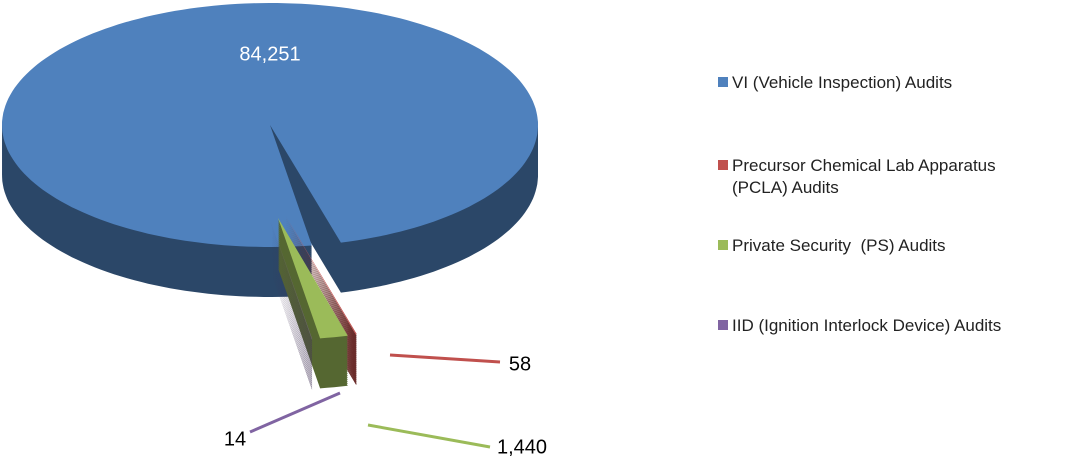 This screenshot has height=461, width=1072. What do you see at coordinates (269, 54) in the screenshot?
I see `data-label: 84,251` at bounding box center [269, 54].